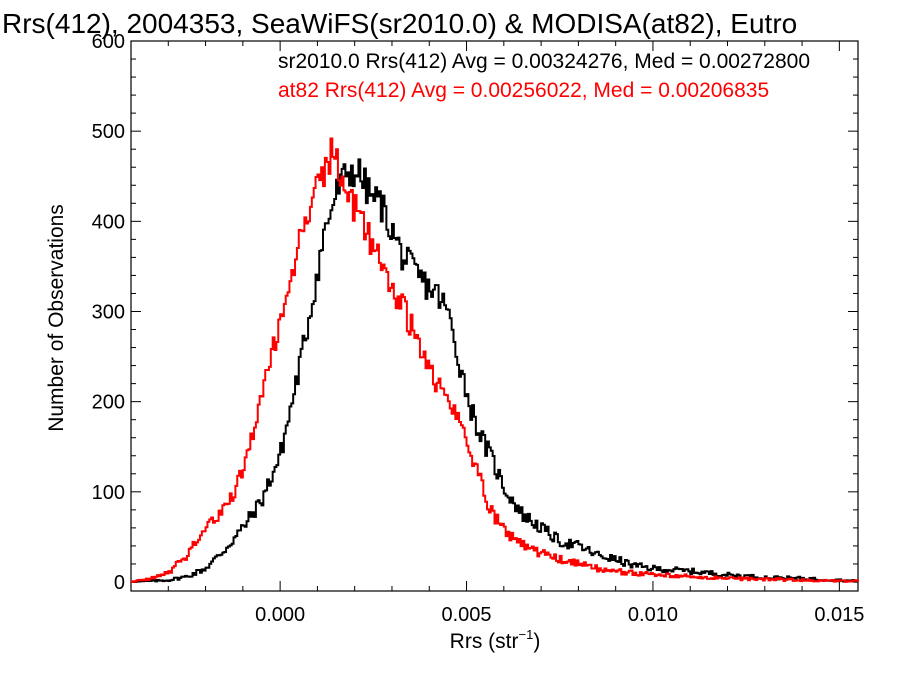 The image size is (900, 675). Describe the element at coordinates (280, 615) in the screenshot. I see `x-tick-label: 0.000` at that location.